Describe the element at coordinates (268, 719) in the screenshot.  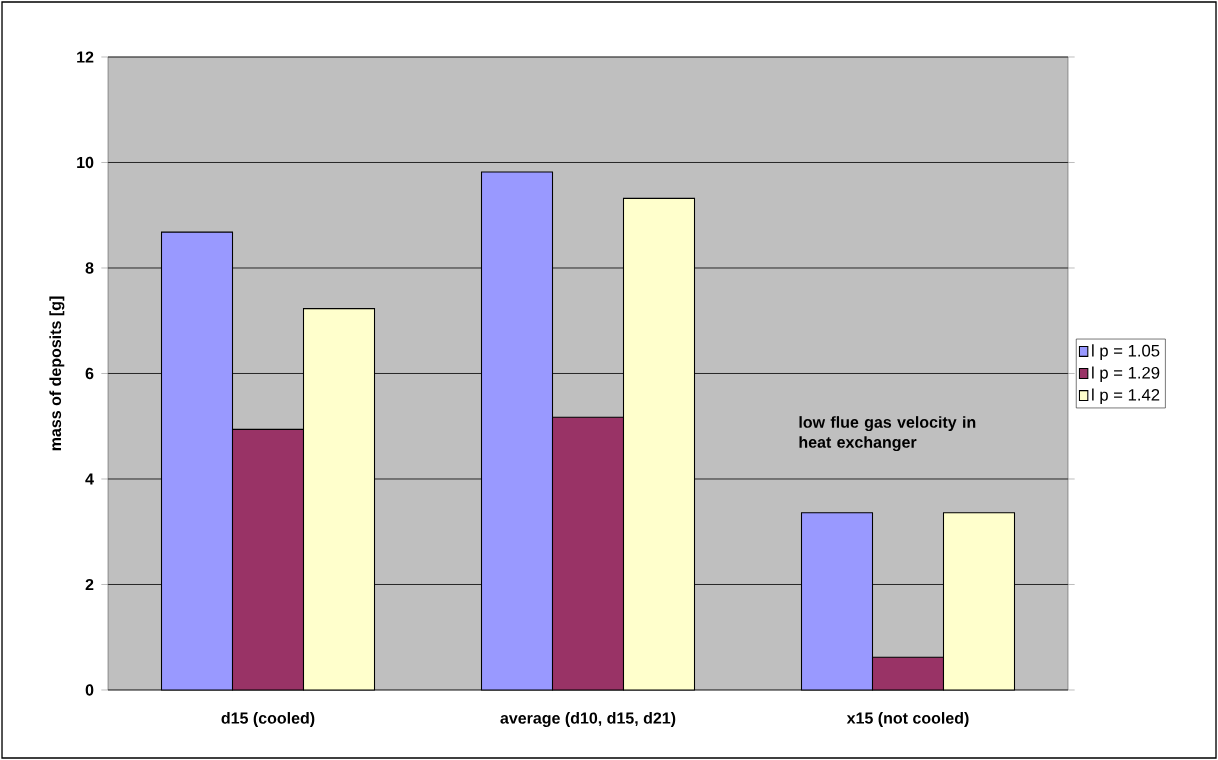
I see `x-tick-label: d15 (cooled)` at that location.